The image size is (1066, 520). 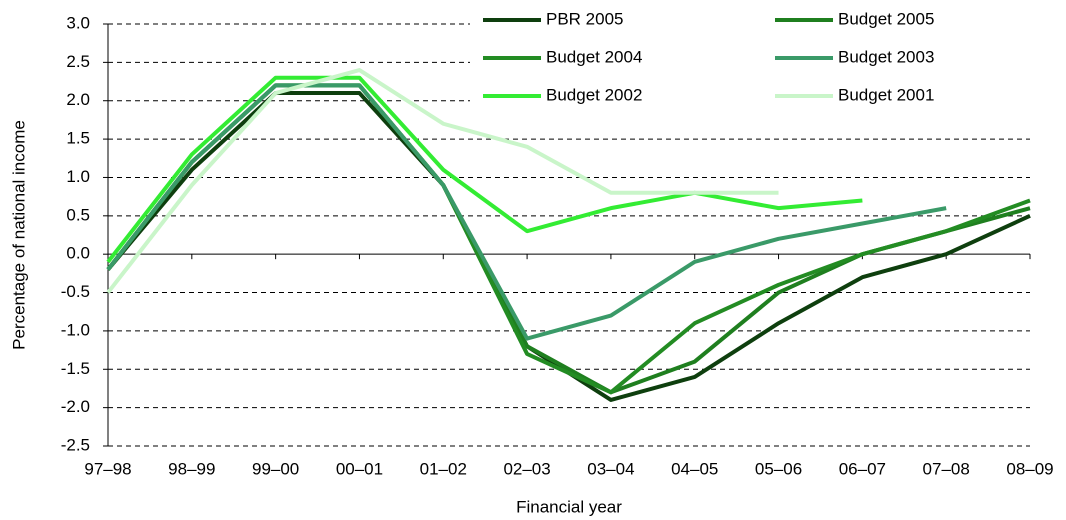 I want to click on x-axis-title: Financial year, so click(x=569, y=506).